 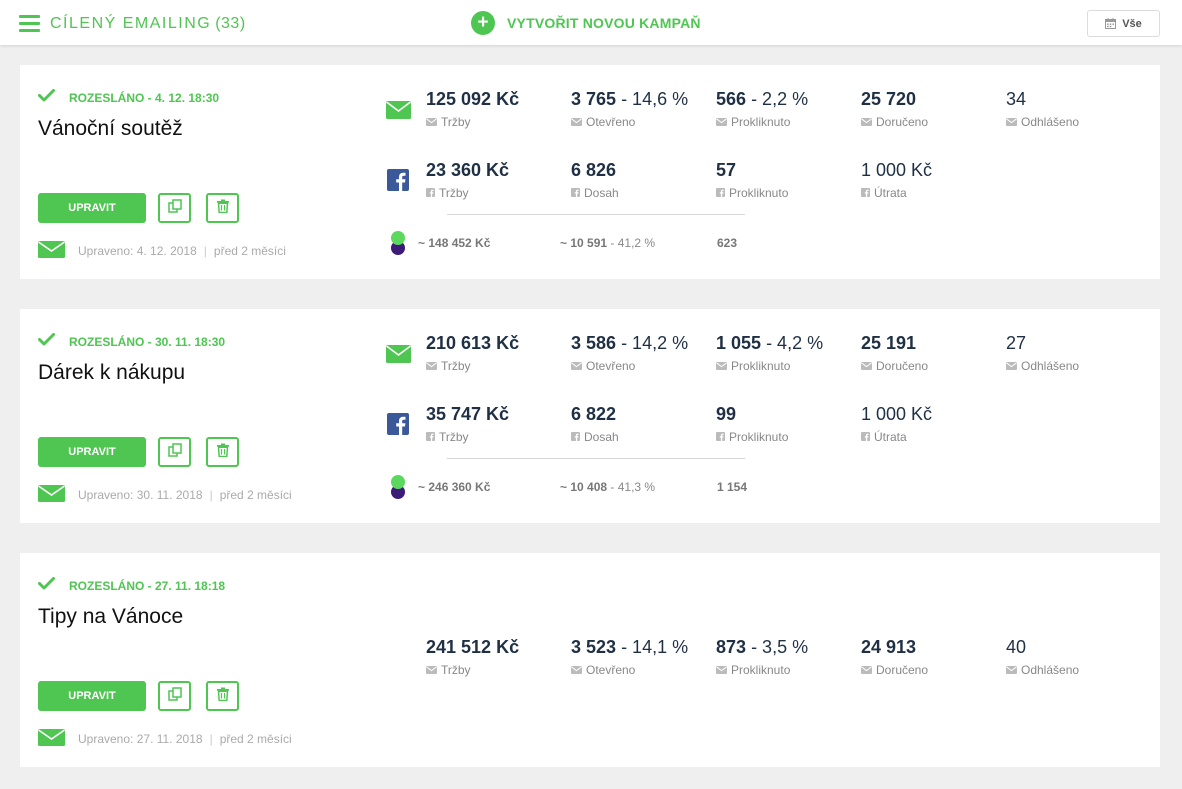 I want to click on modified-date: 30. 11. 2018, so click(x=169, y=495).